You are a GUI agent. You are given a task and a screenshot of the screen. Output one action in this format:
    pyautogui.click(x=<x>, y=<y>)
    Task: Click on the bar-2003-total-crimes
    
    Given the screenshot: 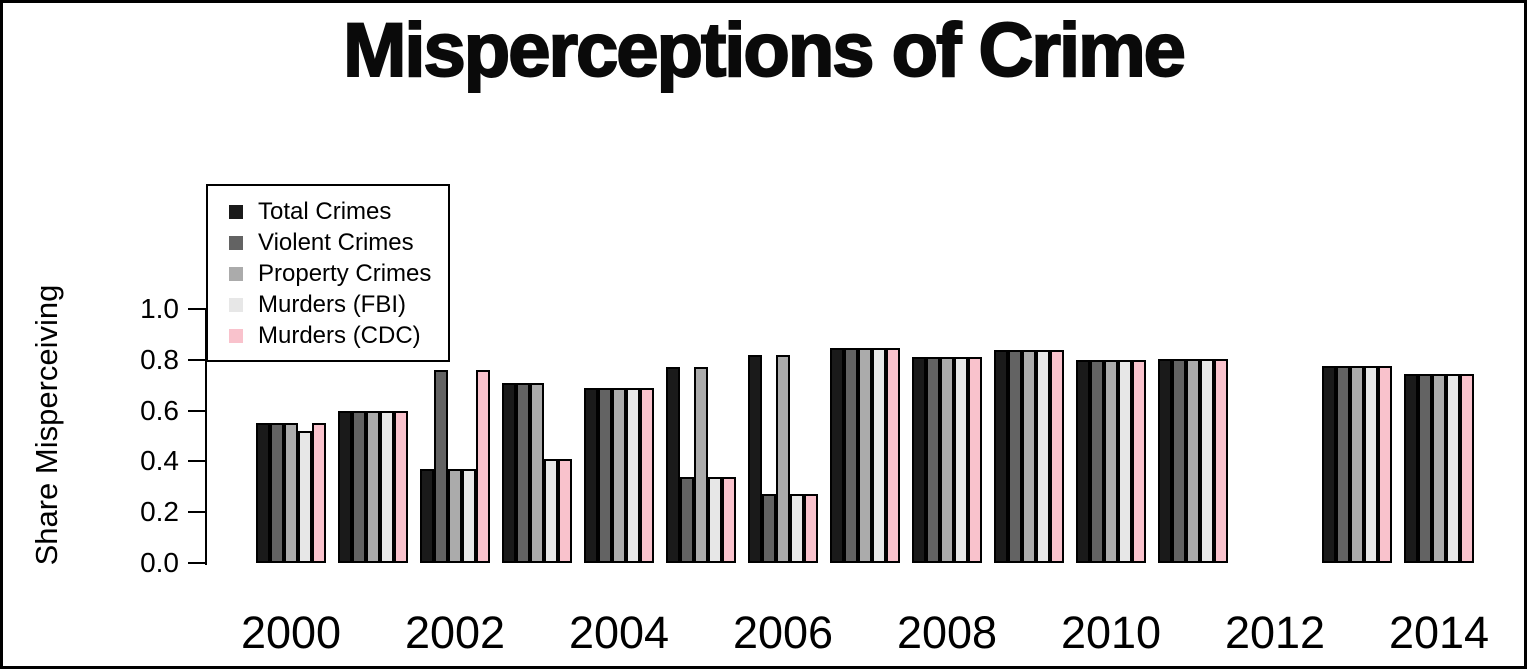 What is the action you would take?
    pyautogui.click(x=509, y=472)
    